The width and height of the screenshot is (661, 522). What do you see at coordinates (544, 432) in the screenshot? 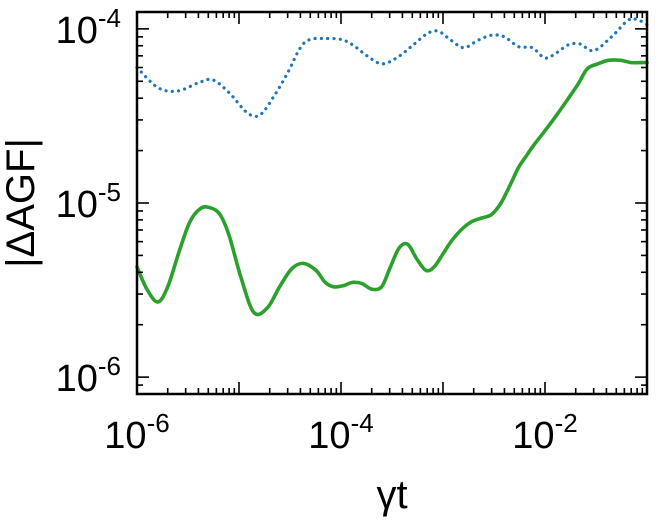
I see `x-tick-label: 10⁻²` at bounding box center [544, 432].